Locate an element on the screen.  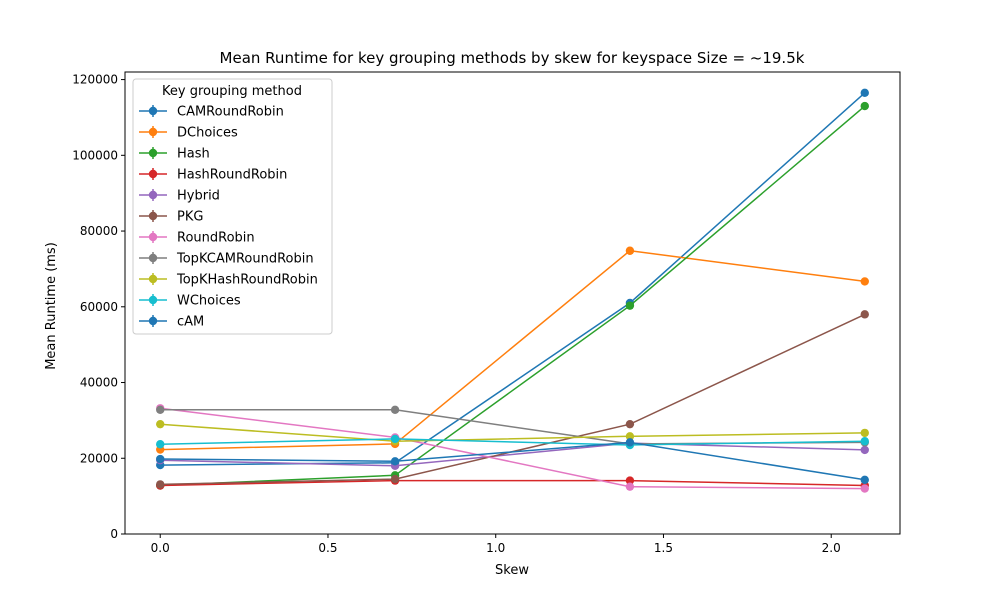
legend-label: TopKCAMRoundRobin is located at coordinates (245, 259).